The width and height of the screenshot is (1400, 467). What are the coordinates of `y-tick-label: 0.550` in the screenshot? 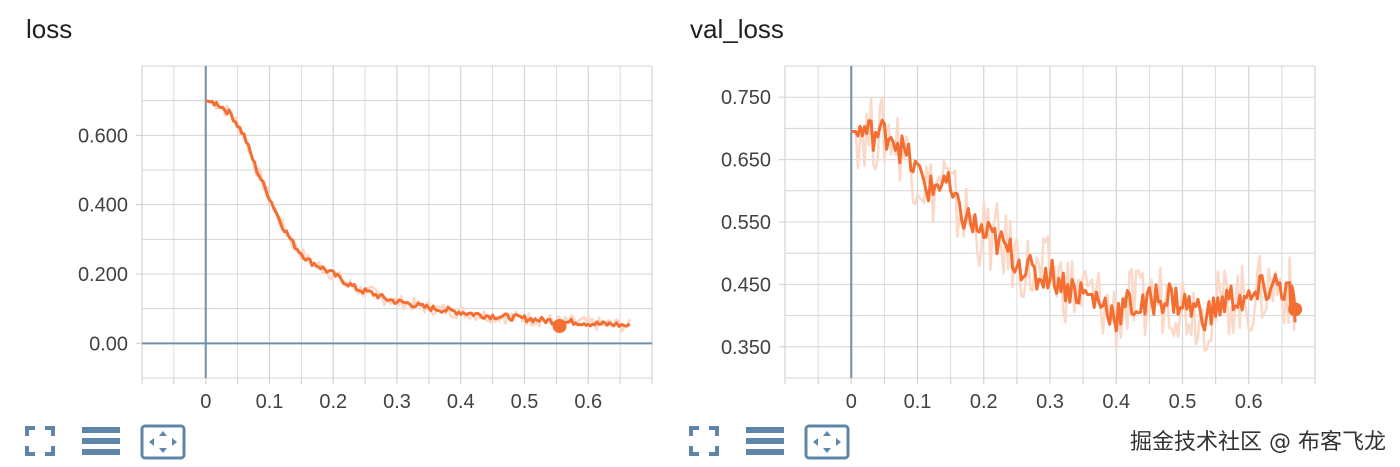 It's located at (746, 223).